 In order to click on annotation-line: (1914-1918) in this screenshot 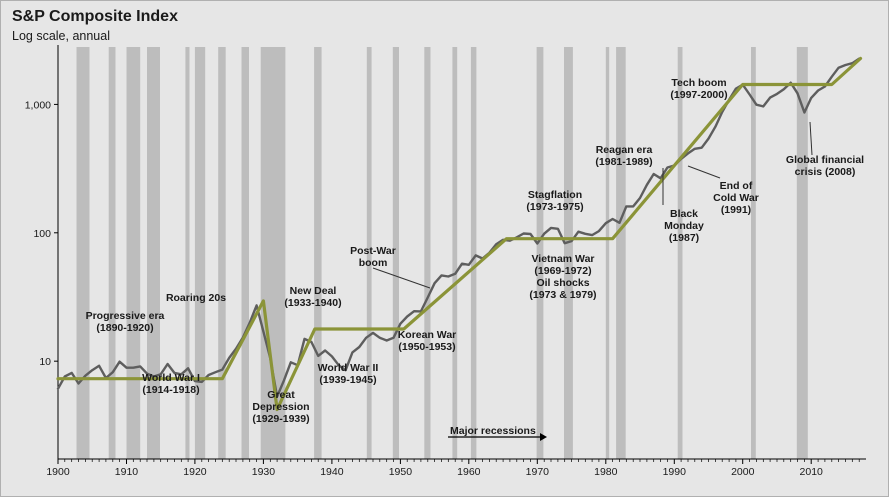, I will do `click(170, 390)`.